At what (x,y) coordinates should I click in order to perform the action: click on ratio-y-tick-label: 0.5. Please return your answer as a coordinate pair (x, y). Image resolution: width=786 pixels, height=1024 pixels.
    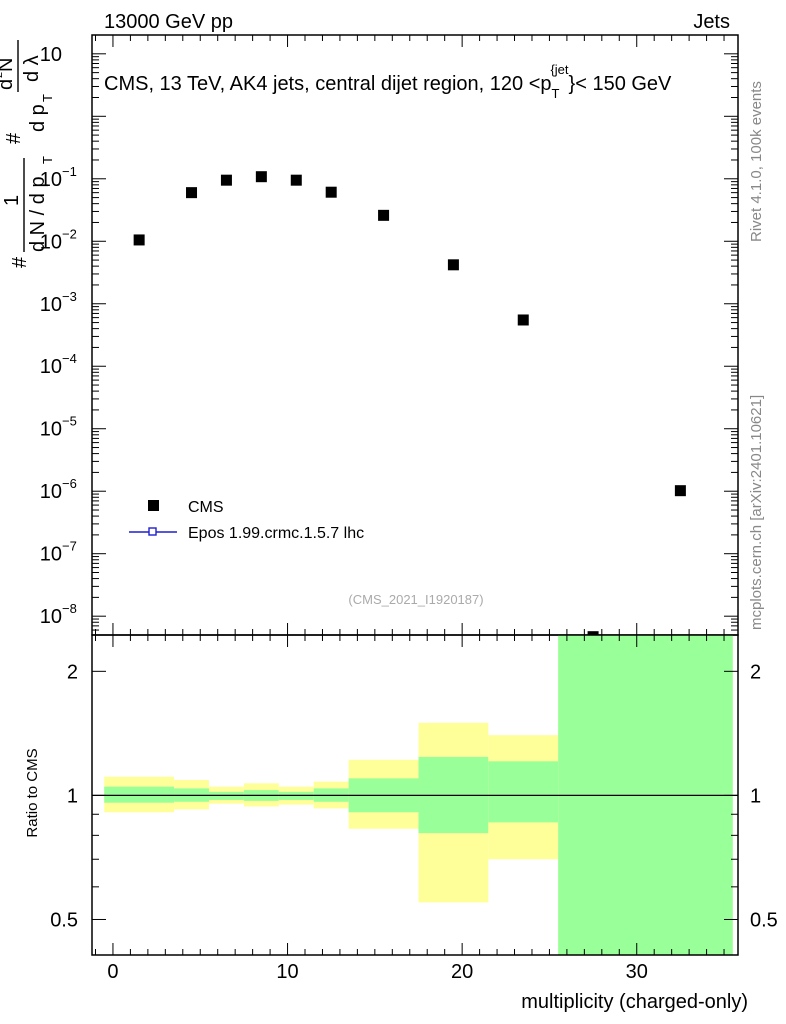
    Looking at the image, I should click on (64, 920).